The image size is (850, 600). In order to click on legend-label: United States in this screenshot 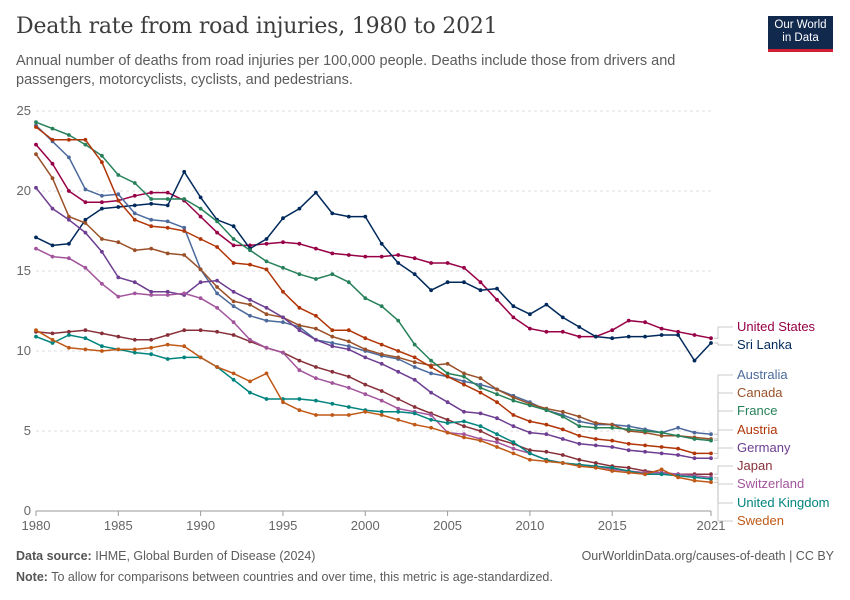, I will do `click(776, 326)`.